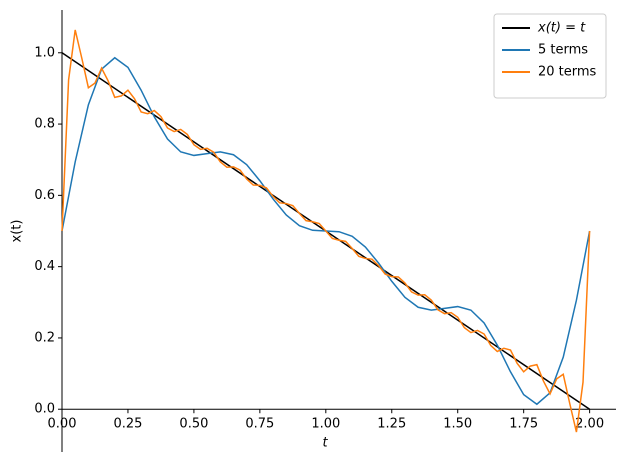  I want to click on y-tick-label: 0.0, so click(44, 409).